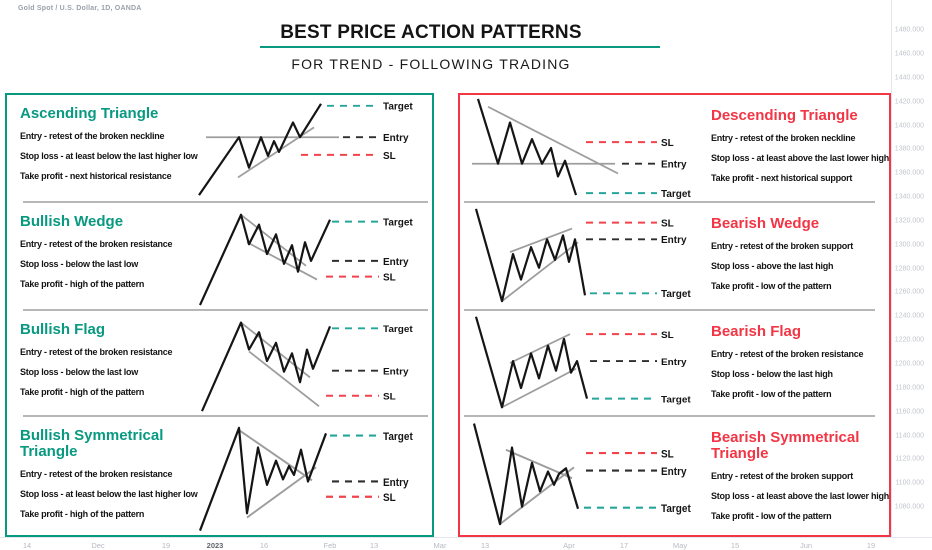  I want to click on price-tick: 1480.000, so click(909, 30).